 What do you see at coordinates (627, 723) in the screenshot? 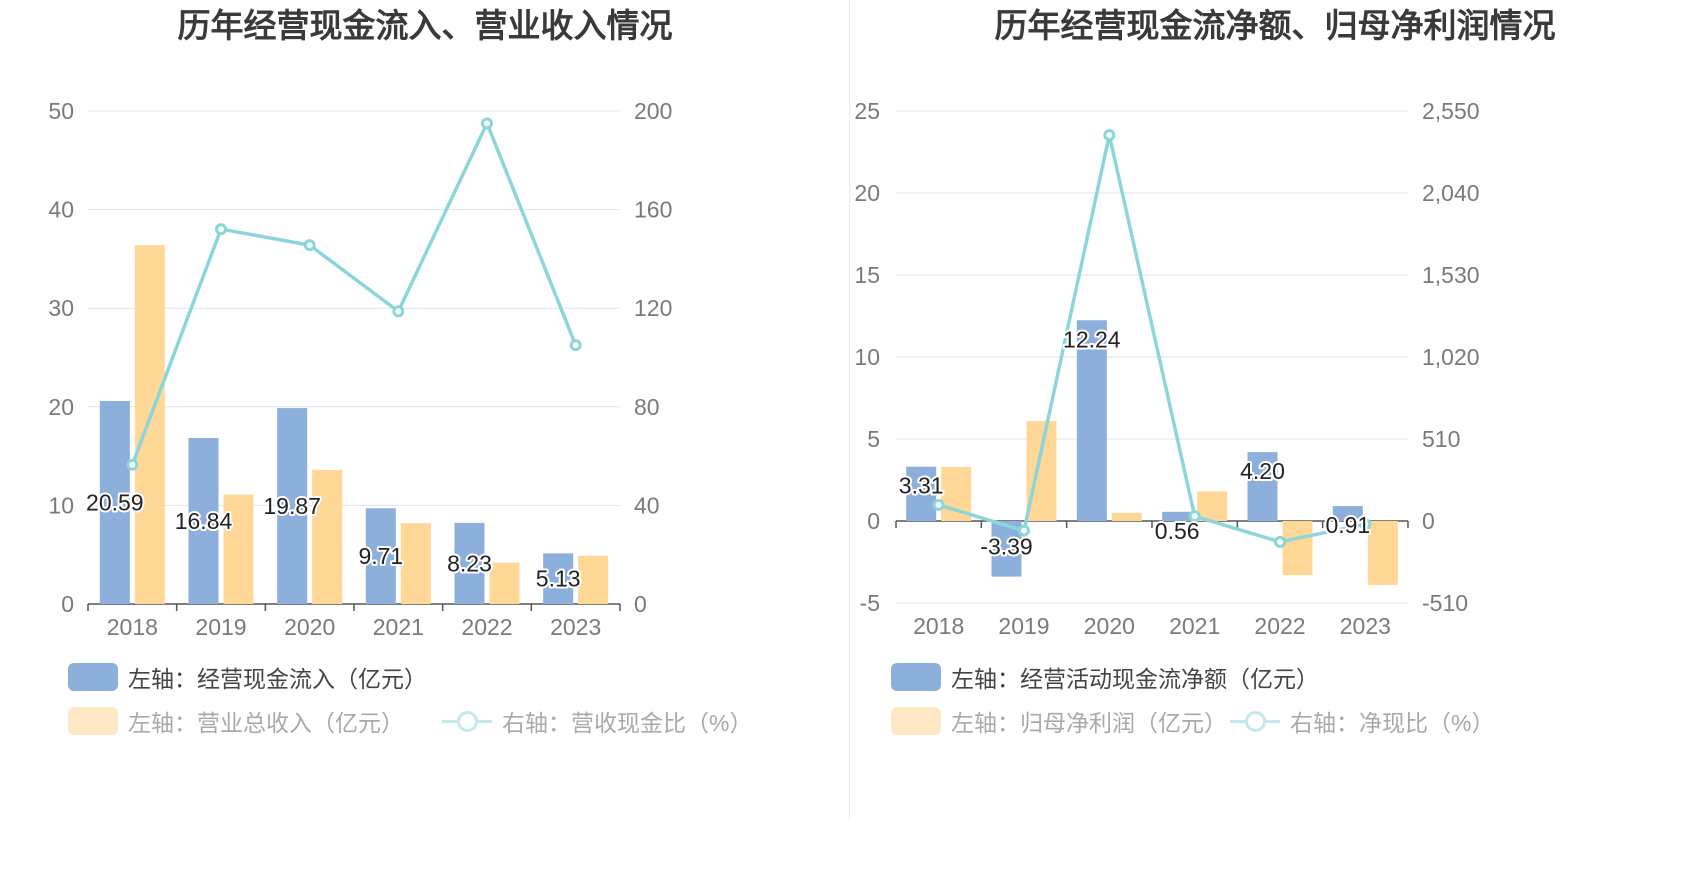
I see `legend-label-revenue-cash-ratio: 右轴：营收现金比（%）` at bounding box center [627, 723].